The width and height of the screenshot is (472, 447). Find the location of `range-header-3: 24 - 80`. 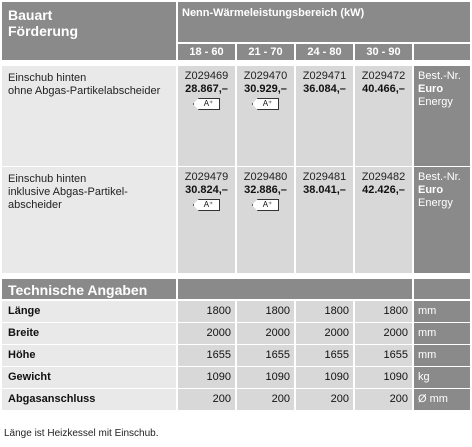

range-header-3: 24 - 80 is located at coordinates (324, 52).